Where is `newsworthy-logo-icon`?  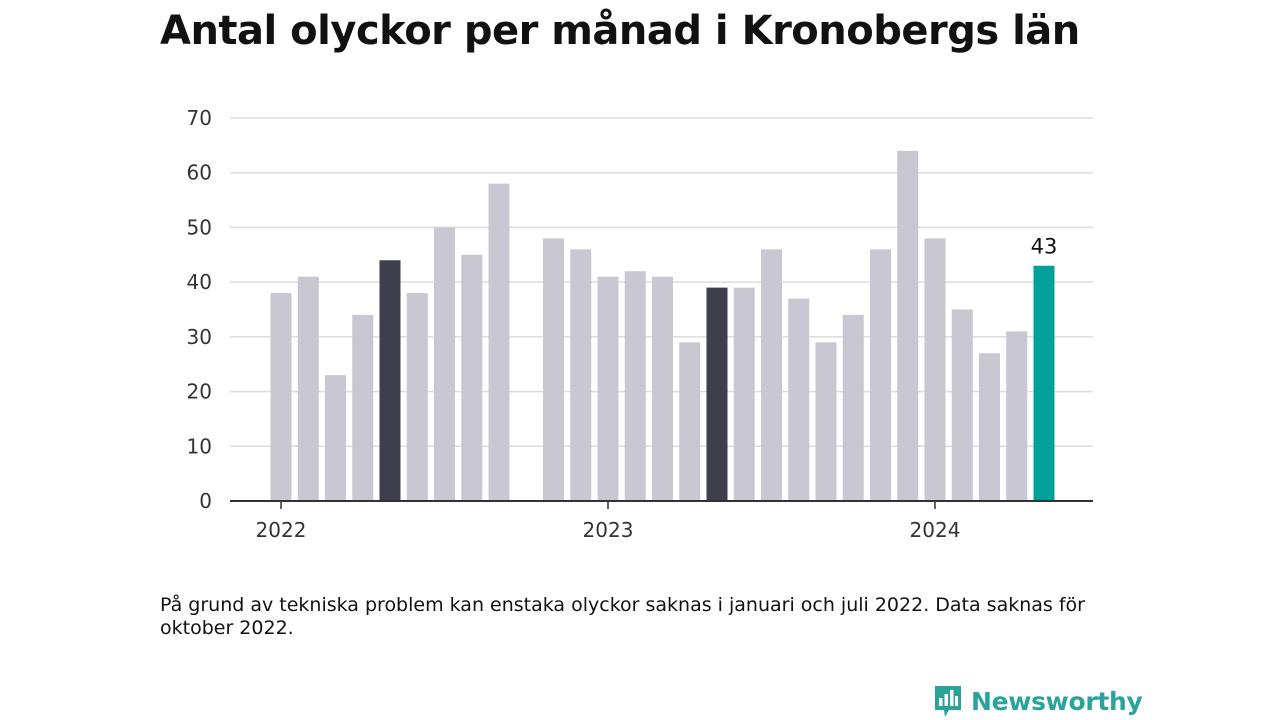
newsworthy-logo-icon is located at coordinates (948, 701).